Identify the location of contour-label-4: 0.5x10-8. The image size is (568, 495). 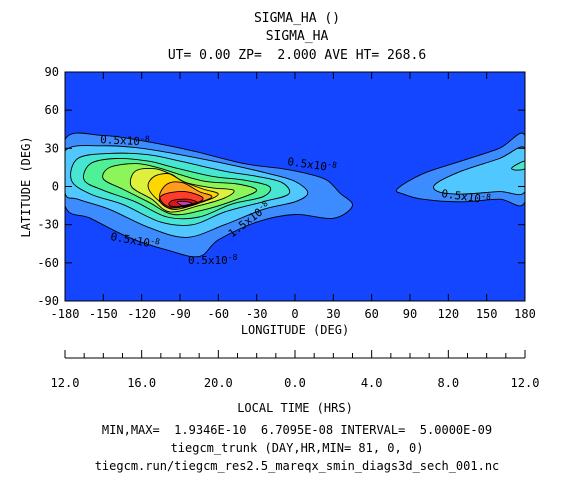
(213, 260).